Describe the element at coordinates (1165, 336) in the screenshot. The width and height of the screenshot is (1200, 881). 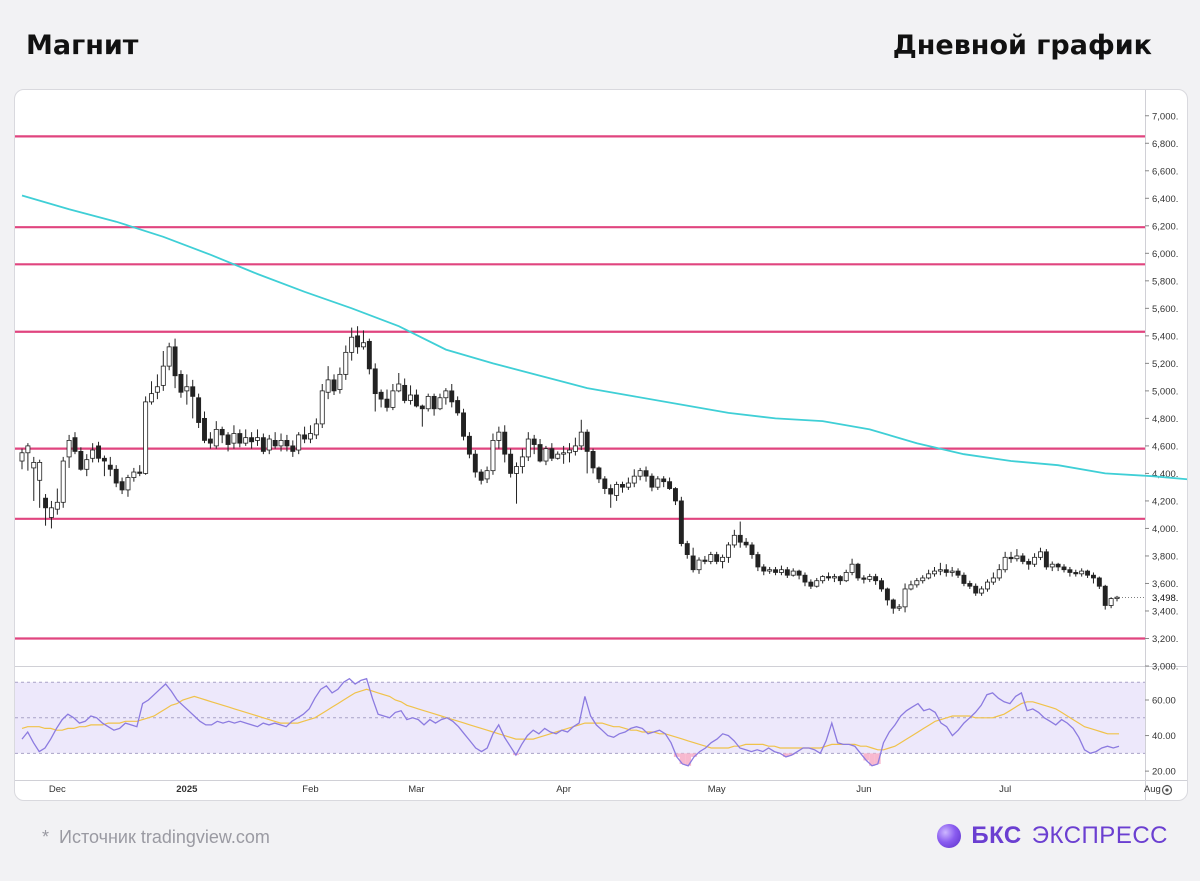
I see `price-axis-tick-label: 5,400.` at that location.